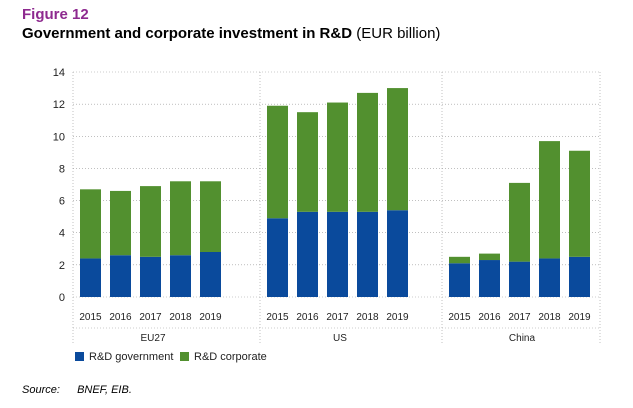 The width and height of the screenshot is (633, 408). I want to click on y-tick-label: 8, so click(62, 169).